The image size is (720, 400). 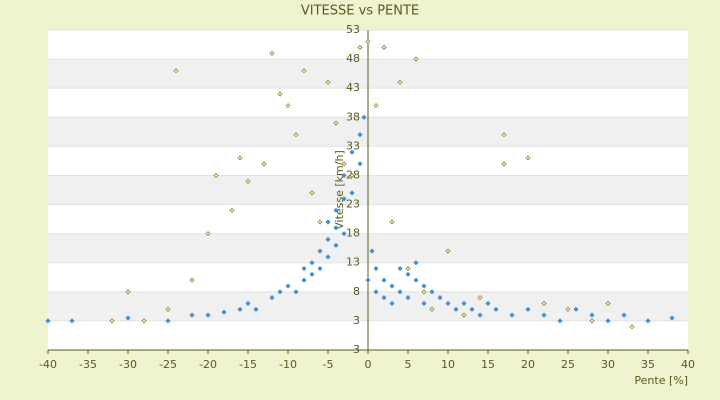 I want to click on y-tick-label: 13, so click(x=353, y=262).